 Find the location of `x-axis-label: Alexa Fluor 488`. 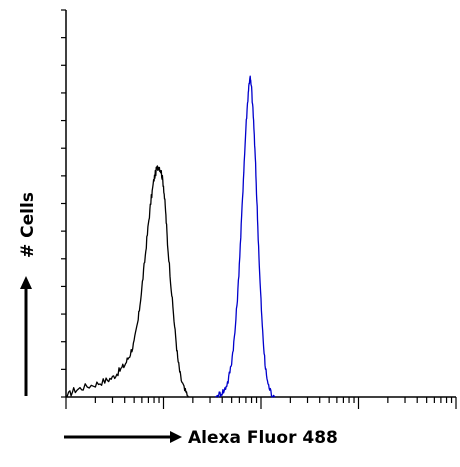

x-axis-label: Alexa Fluor 488 is located at coordinates (263, 438).